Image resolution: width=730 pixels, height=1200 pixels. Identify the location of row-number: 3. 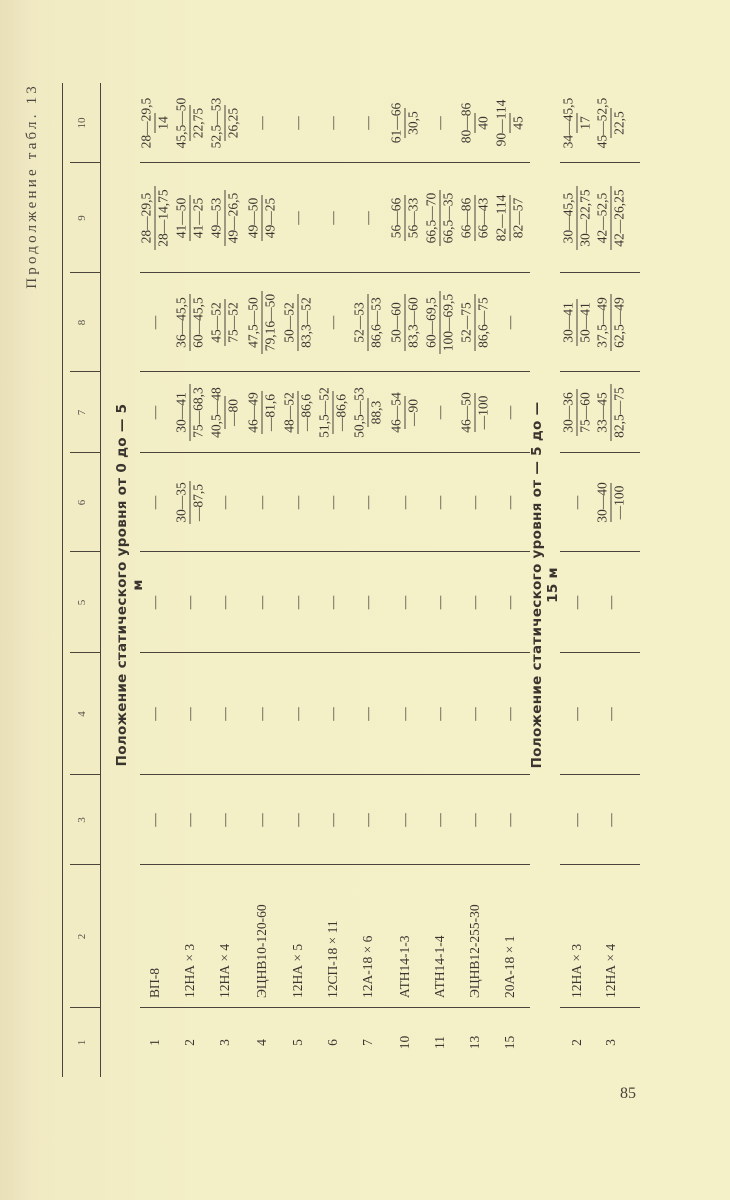
(610, 1042).